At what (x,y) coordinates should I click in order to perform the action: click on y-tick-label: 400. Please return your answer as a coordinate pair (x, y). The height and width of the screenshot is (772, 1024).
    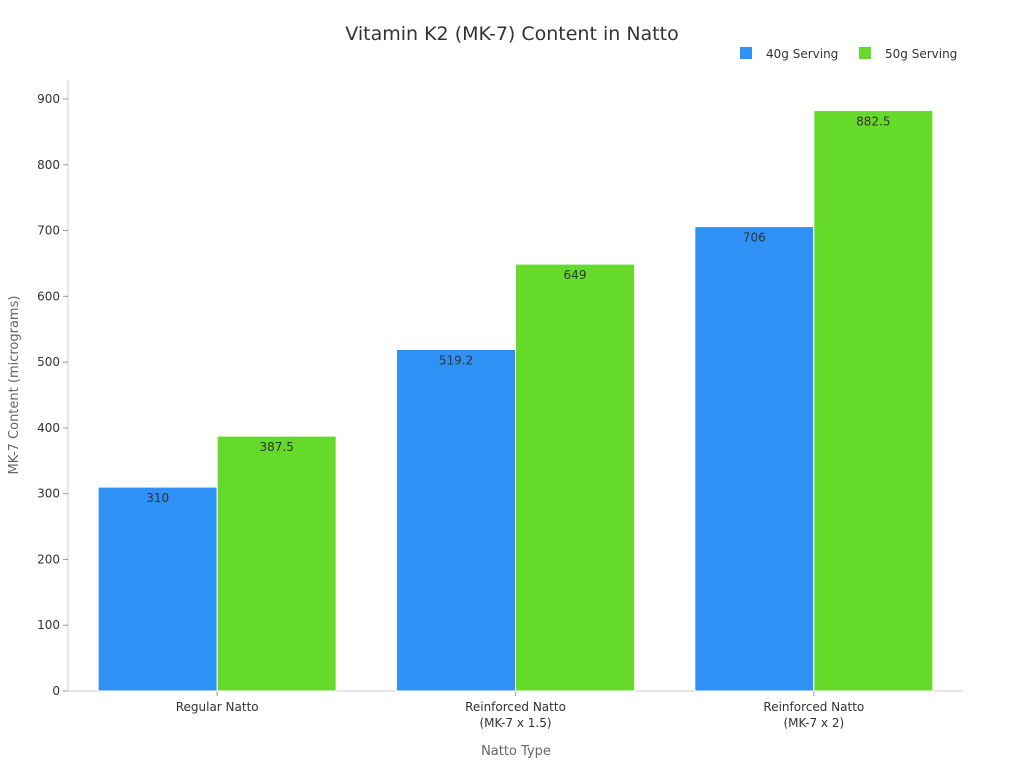
    Looking at the image, I should click on (48, 428).